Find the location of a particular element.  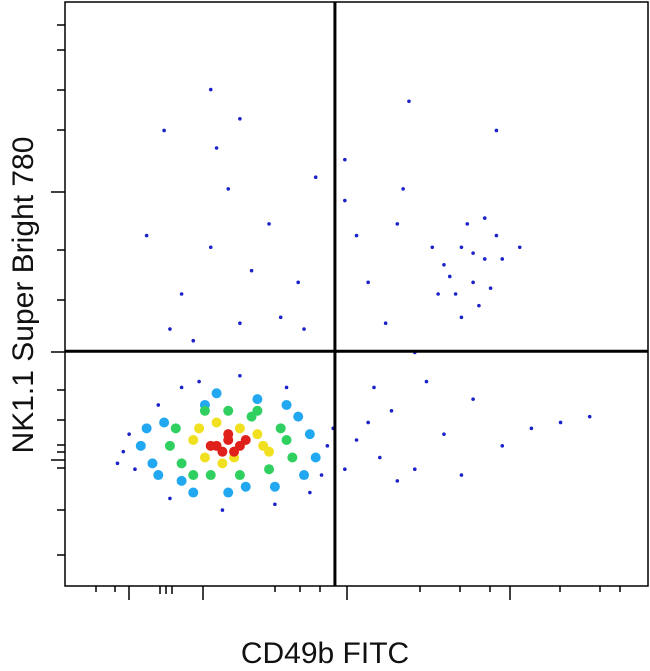

y-axis-label: NK1.1 Super Bright 780 is located at coordinates (23, 295).